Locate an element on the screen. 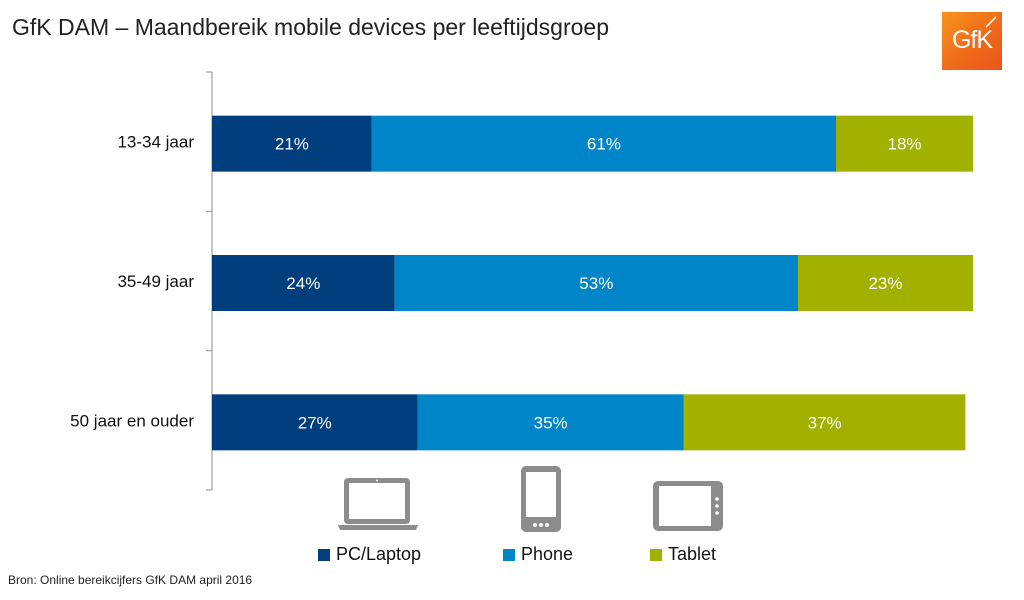 This screenshot has width=1024, height=600. legend-item-tablet: Tablet is located at coordinates (683, 554).